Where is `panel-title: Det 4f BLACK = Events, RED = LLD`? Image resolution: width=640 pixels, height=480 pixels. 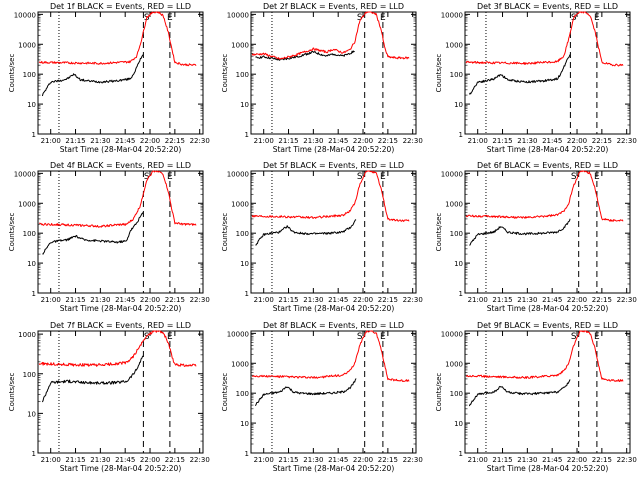
panel-title: Det 4f BLACK = Events, RED = LLD is located at coordinates (120, 165).